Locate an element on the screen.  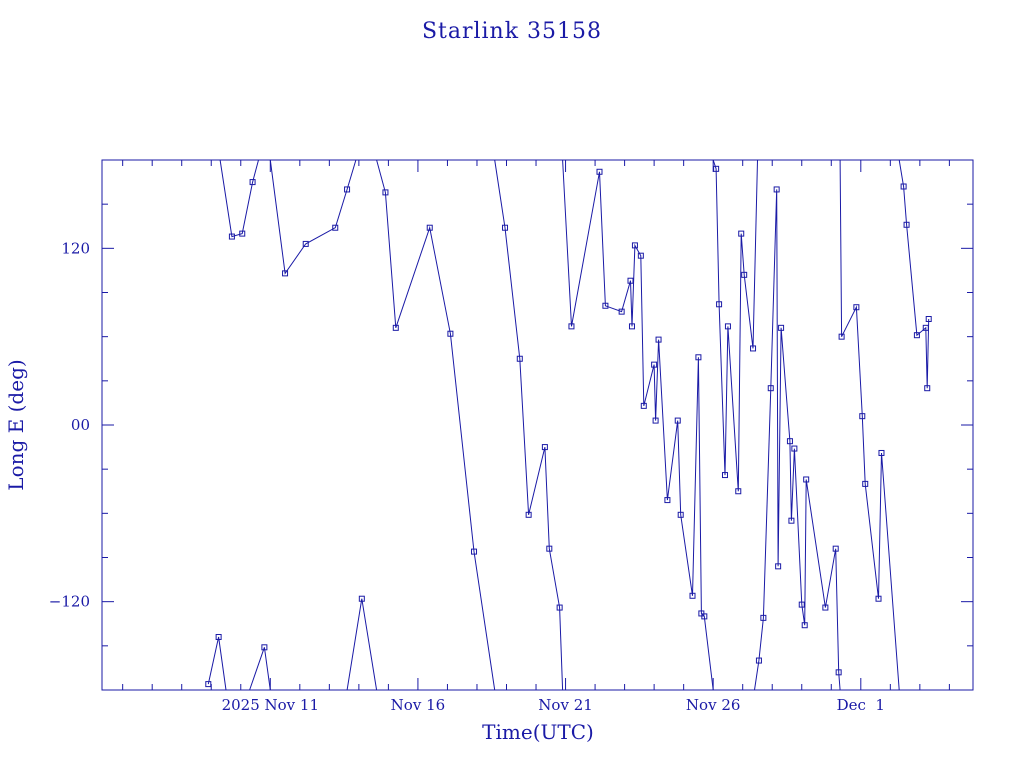
x-tick-label: 2025 Nov 11 is located at coordinates (270, 705).